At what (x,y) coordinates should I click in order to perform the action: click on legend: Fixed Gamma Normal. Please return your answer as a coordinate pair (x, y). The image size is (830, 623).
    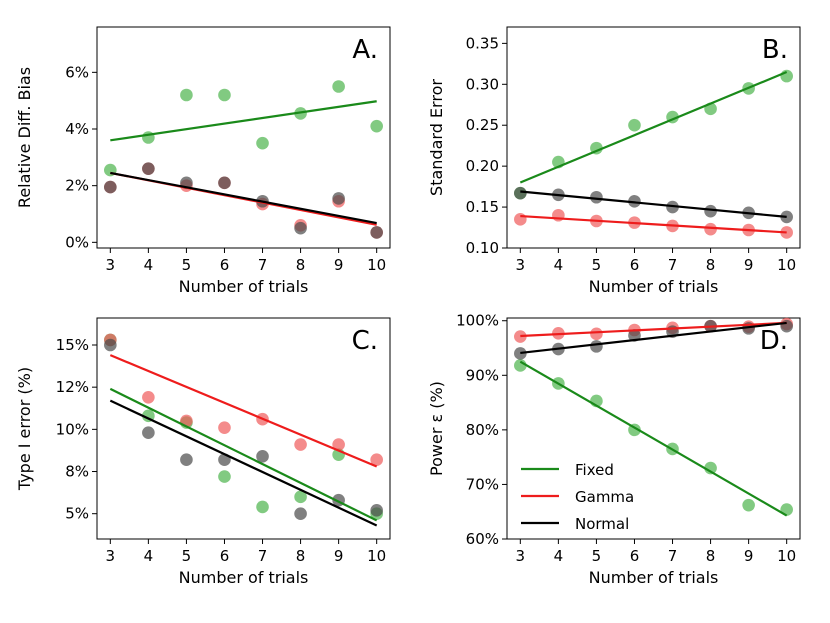
    Looking at the image, I should click on (577, 497).